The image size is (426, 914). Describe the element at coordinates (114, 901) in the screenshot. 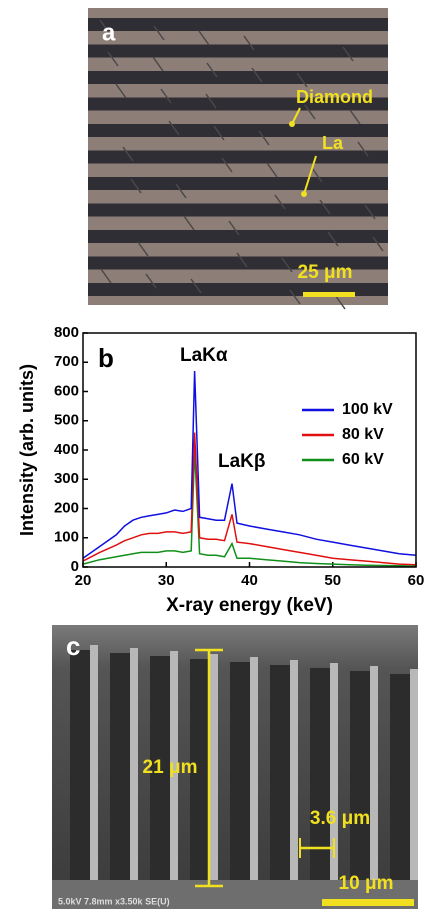

I see `sem-info: 5.0kV 7.8mm x3.50k SE(U)` at that location.